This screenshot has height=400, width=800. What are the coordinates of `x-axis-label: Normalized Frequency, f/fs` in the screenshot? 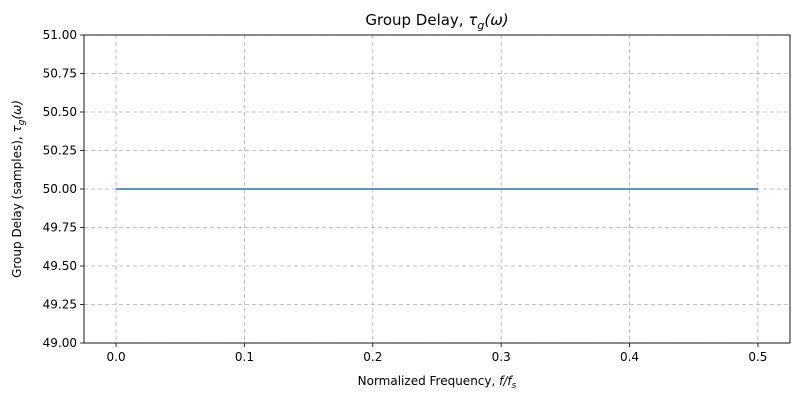 It's located at (437, 382).